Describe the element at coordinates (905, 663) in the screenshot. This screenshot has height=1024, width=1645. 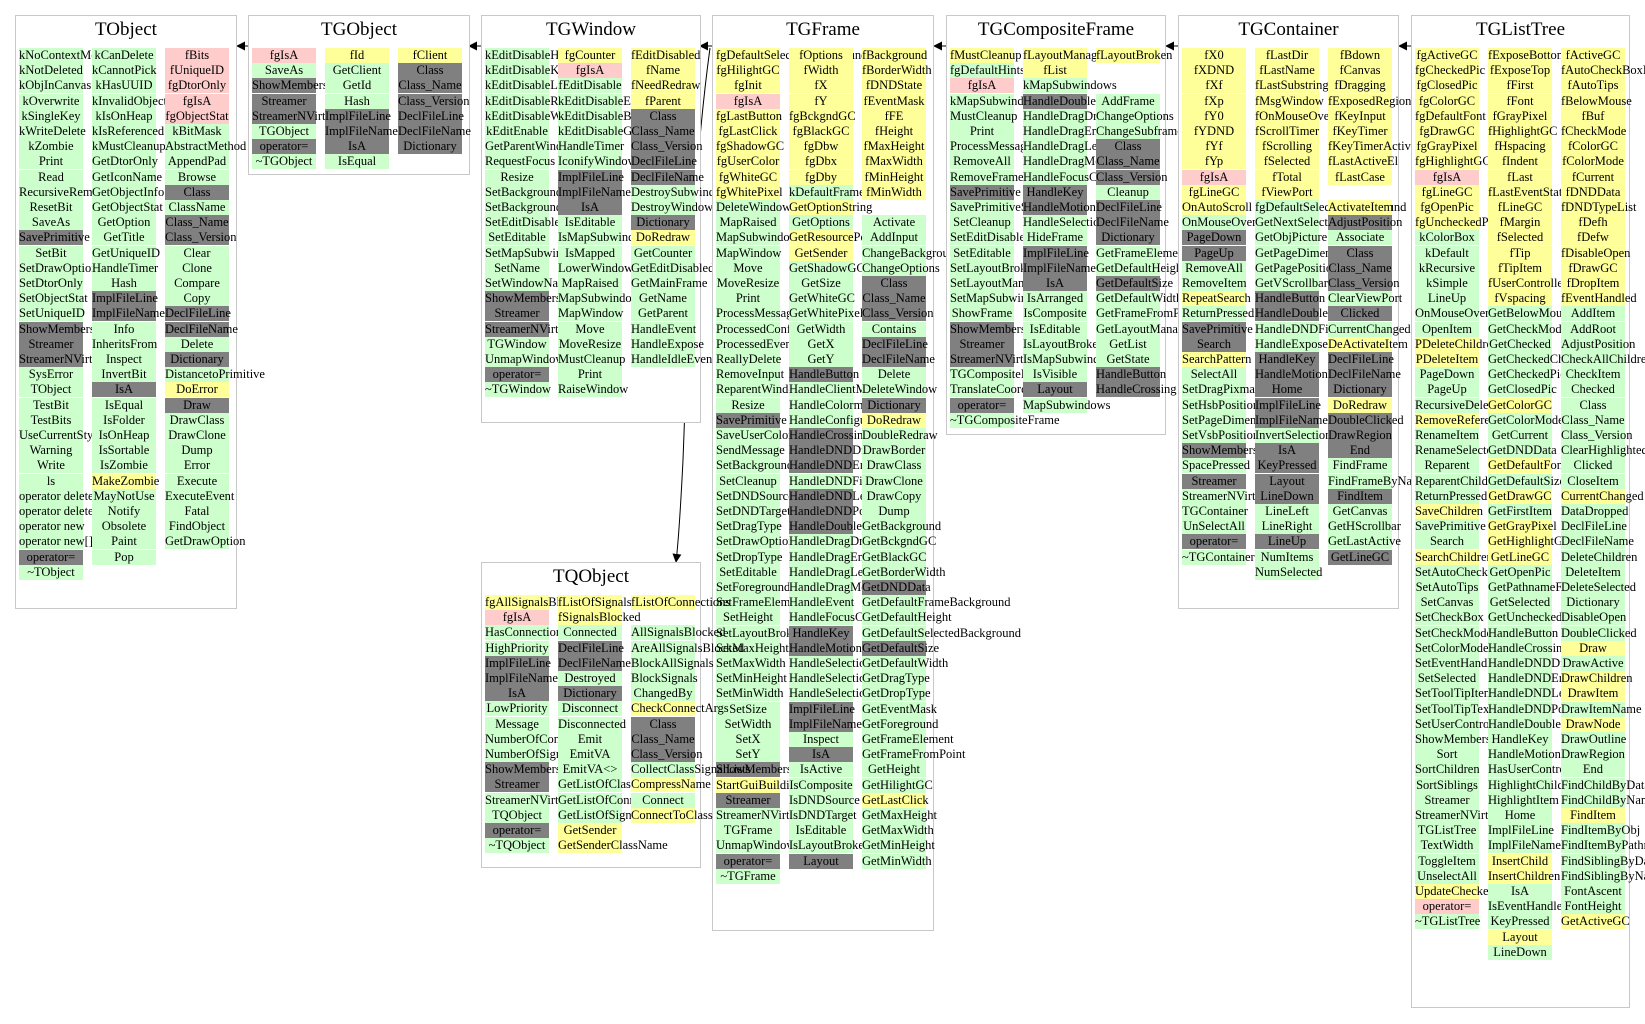
I see `member-getdefaultwidth: GetDefaultWidth` at that location.